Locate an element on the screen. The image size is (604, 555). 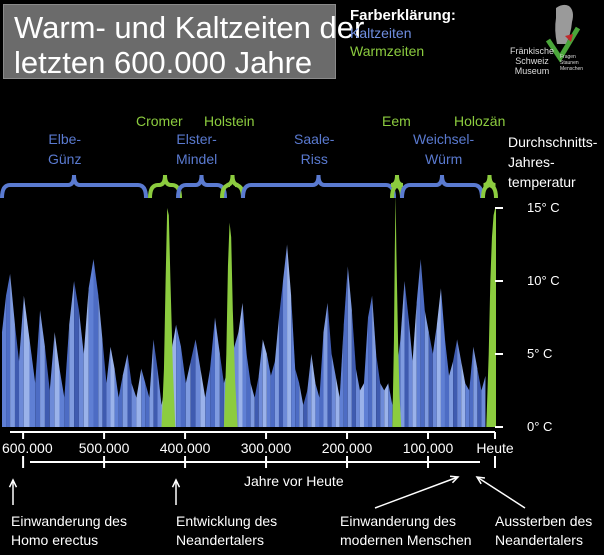
annotation-neandertaler-aussterben-line-2: Neandertalers is located at coordinates (539, 540).